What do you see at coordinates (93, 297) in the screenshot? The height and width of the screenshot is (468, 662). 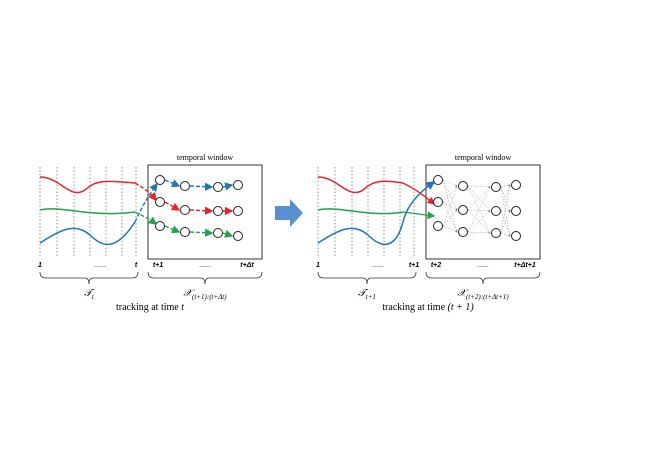 I see `math-subscript: t` at bounding box center [93, 297].